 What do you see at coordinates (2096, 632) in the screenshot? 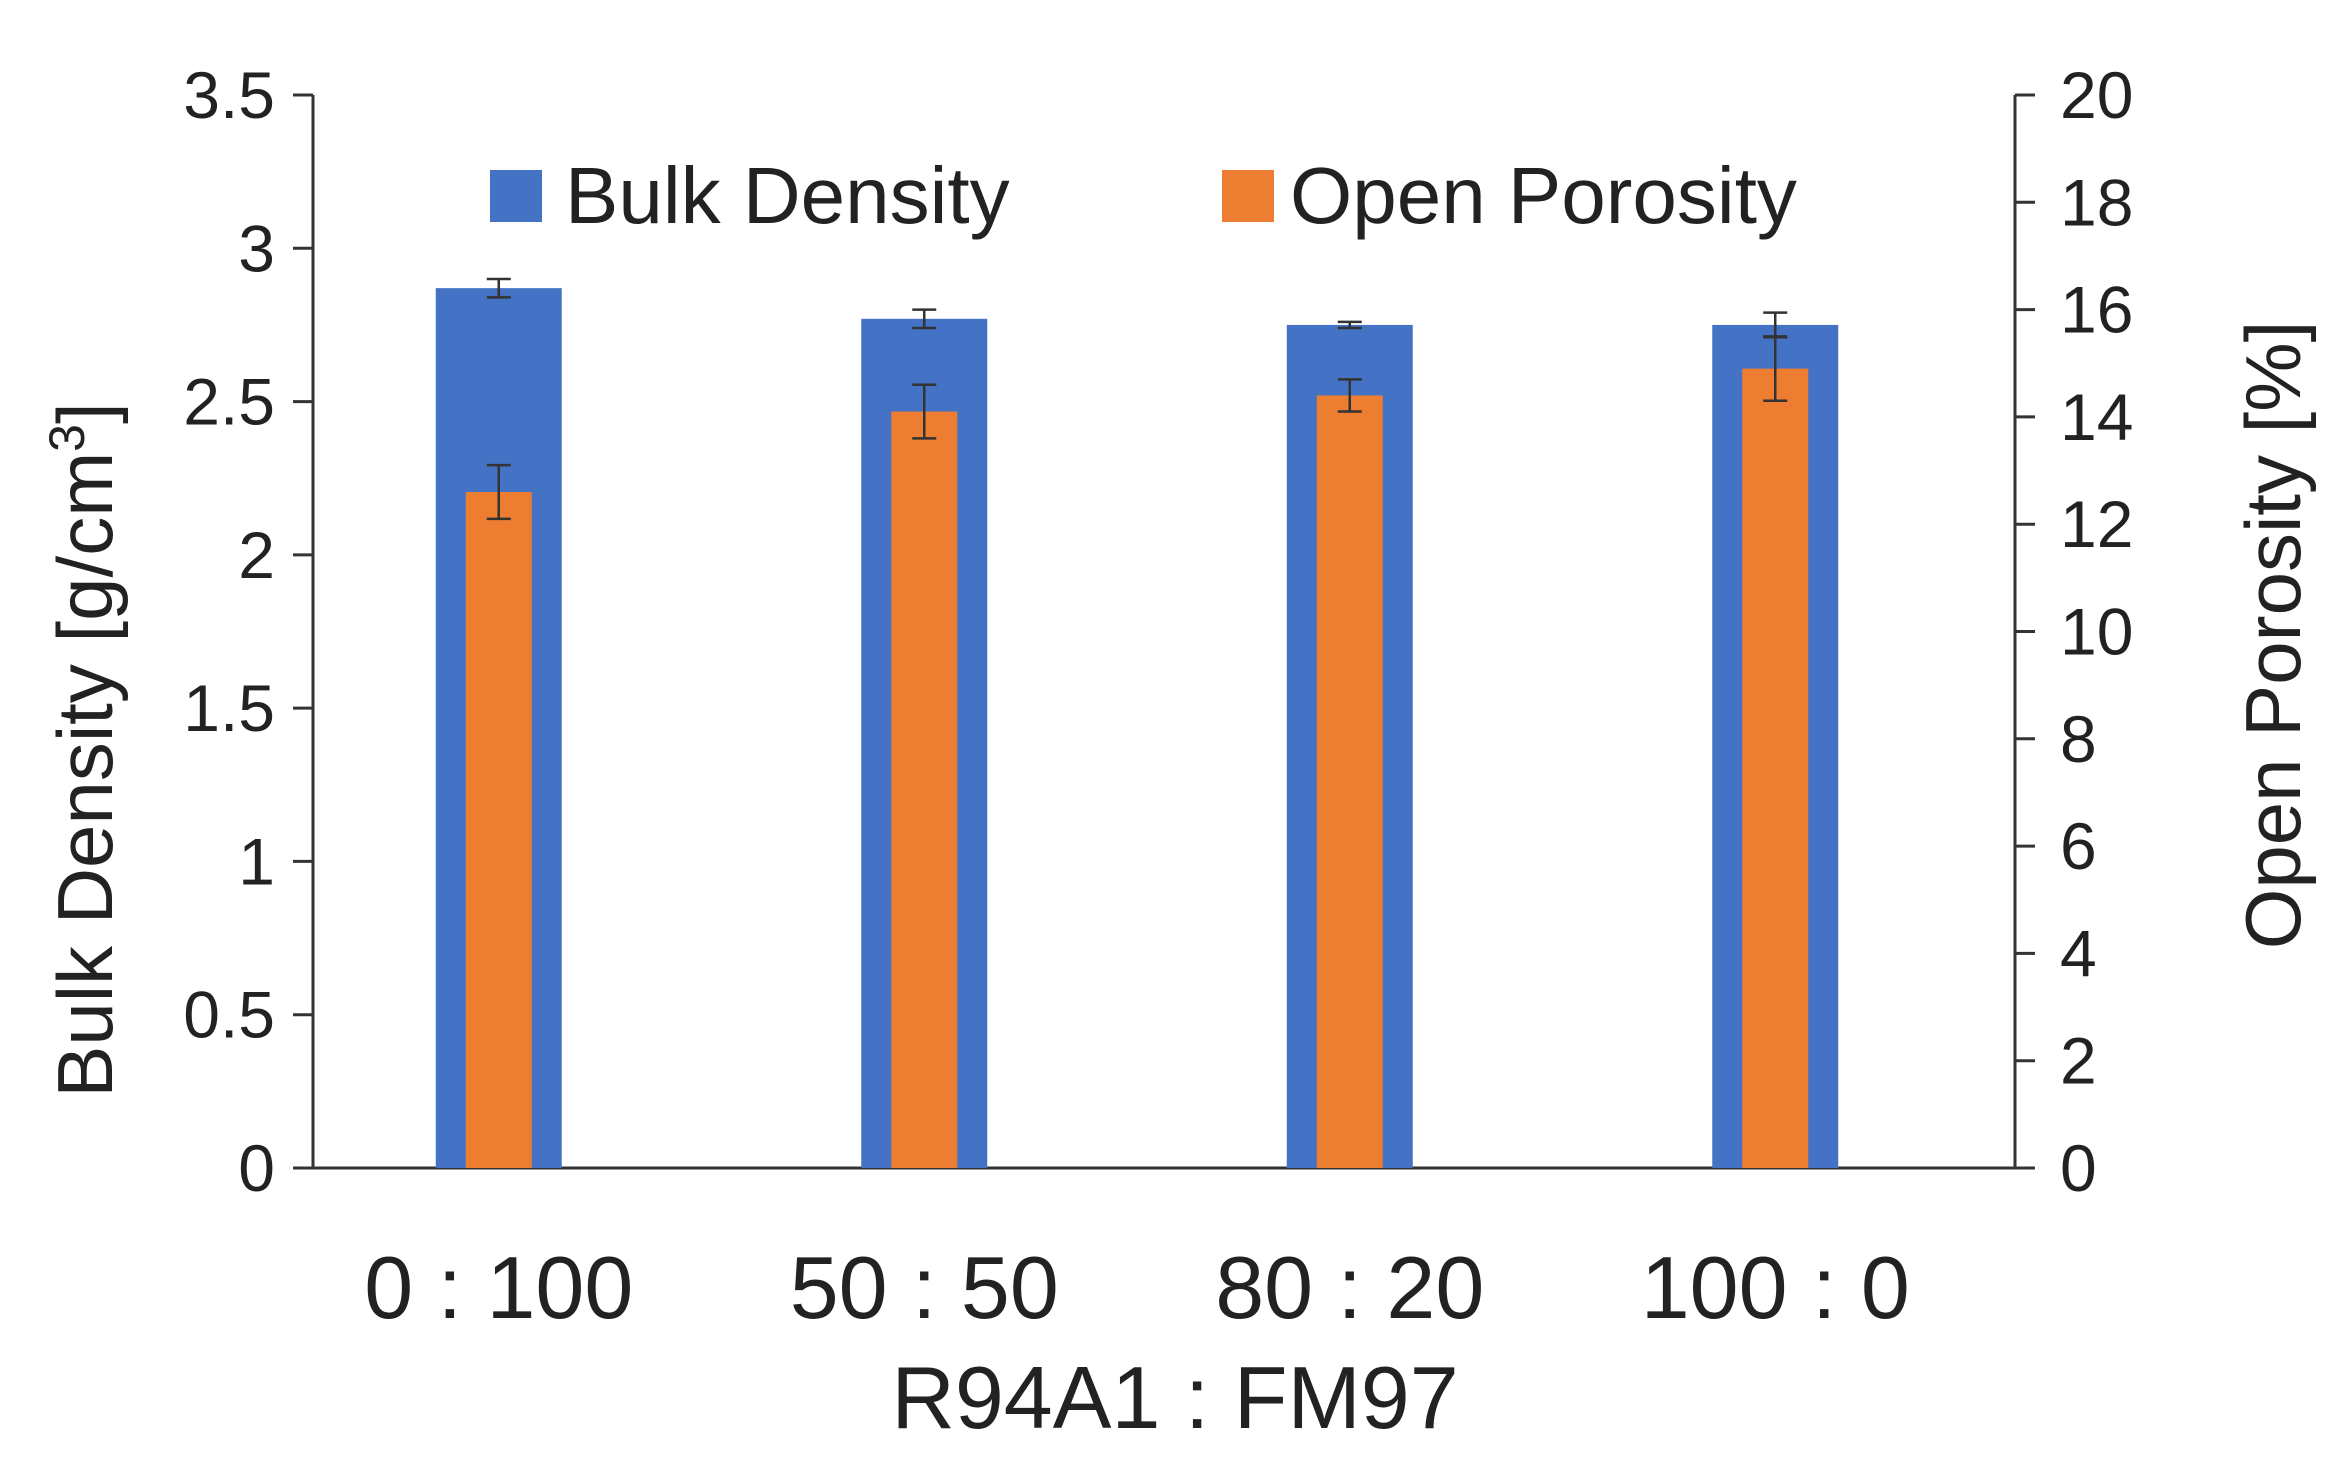
I see `y-right-tick-label: 10` at bounding box center [2096, 632].